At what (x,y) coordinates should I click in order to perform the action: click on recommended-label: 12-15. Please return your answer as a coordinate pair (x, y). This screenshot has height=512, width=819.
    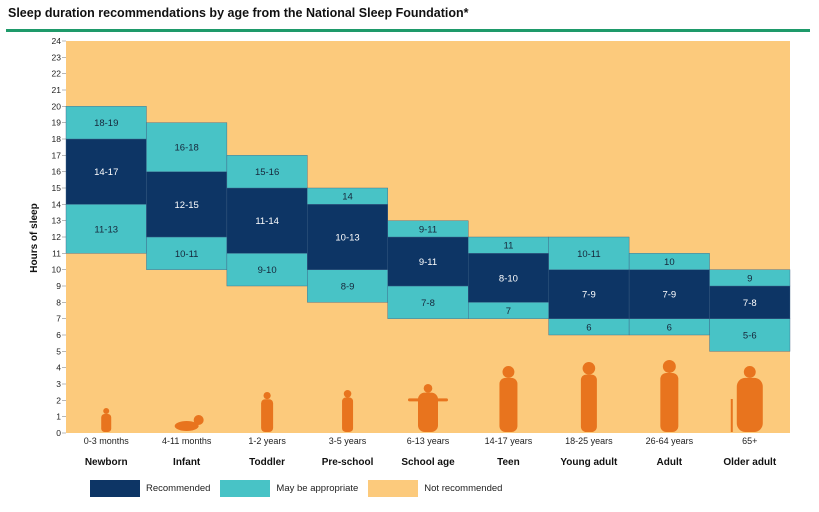
    Looking at the image, I should click on (187, 205).